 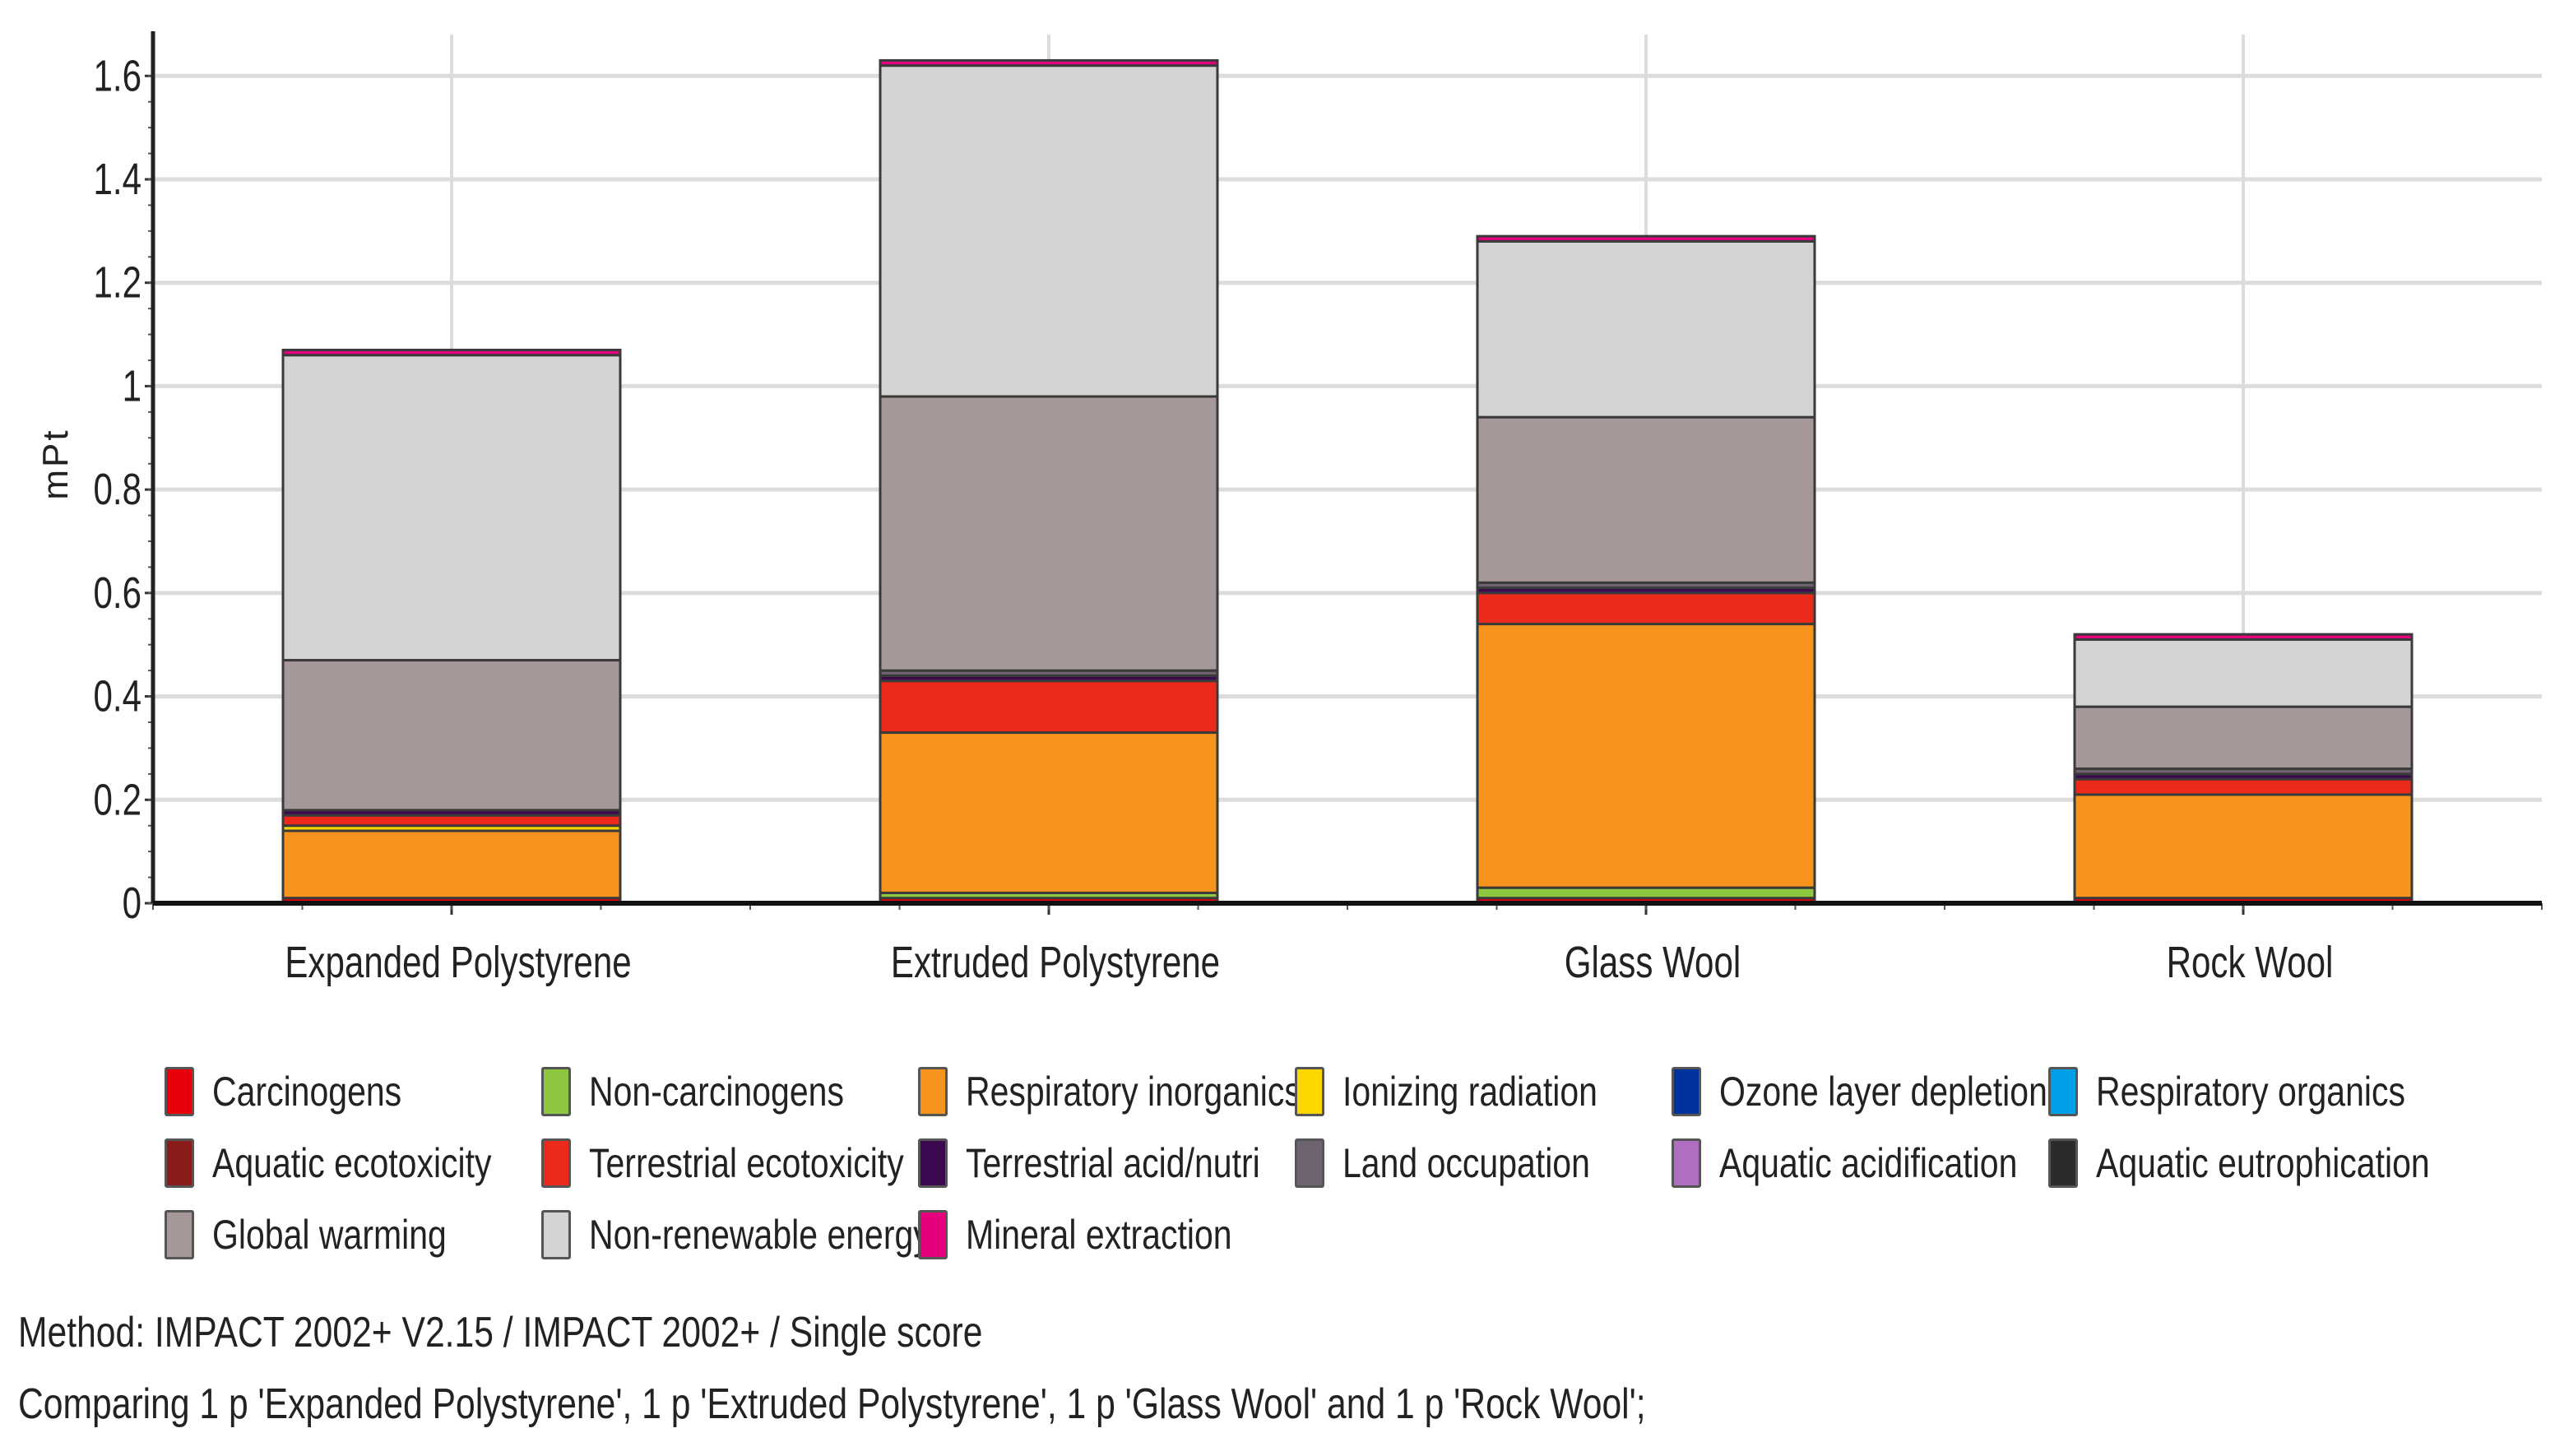 I want to click on y-tick-label: 0.2, so click(x=117, y=799).